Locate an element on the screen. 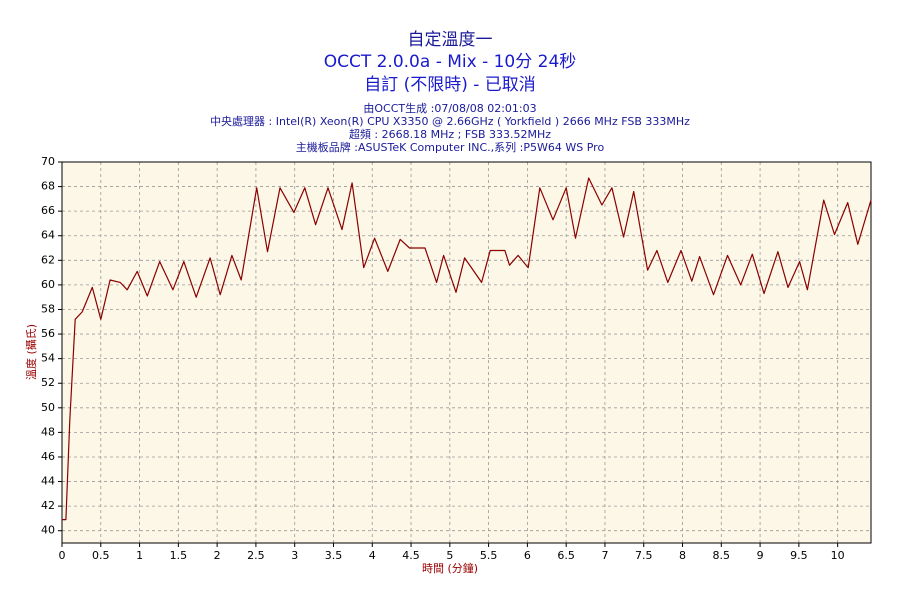 Image resolution: width=900 pixels, height=600 pixels. y-tick-label: 70 is located at coordinates (48, 161).